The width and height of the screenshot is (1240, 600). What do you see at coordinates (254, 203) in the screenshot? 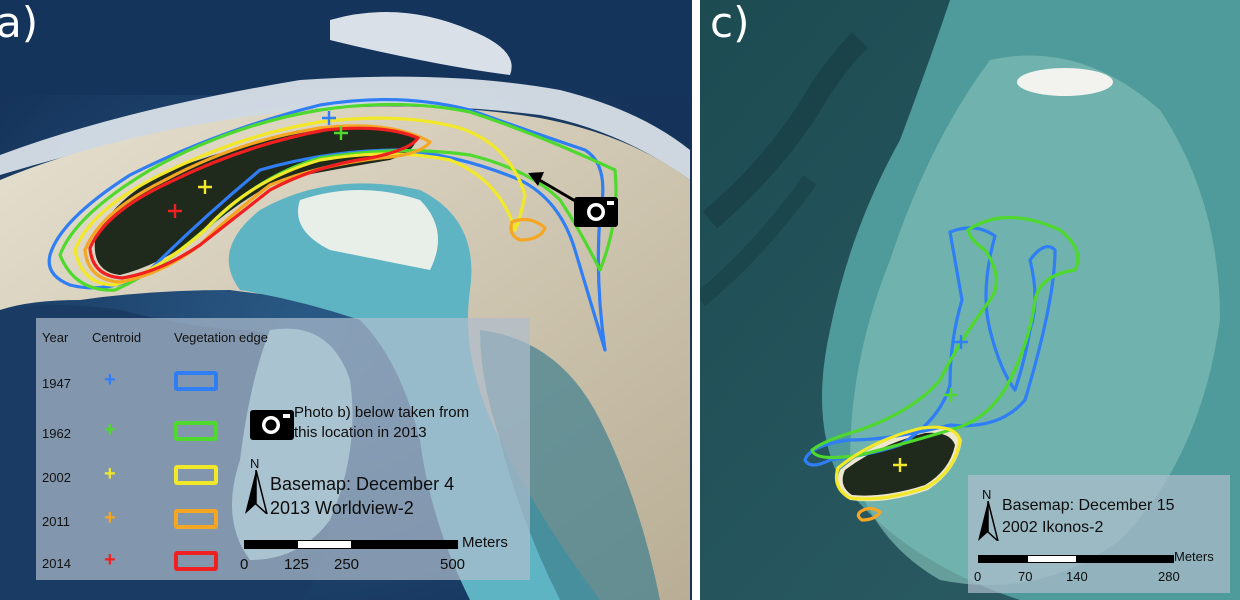
I see `edge-2014` at bounding box center [254, 203].